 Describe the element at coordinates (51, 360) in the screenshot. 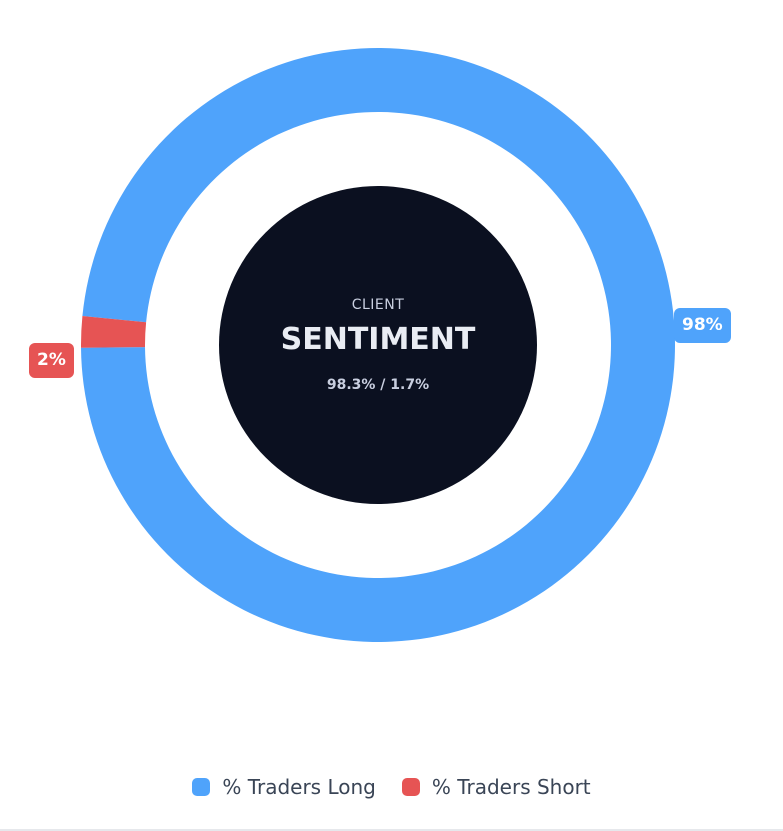

I see `slice-label-short: 2%` at that location.